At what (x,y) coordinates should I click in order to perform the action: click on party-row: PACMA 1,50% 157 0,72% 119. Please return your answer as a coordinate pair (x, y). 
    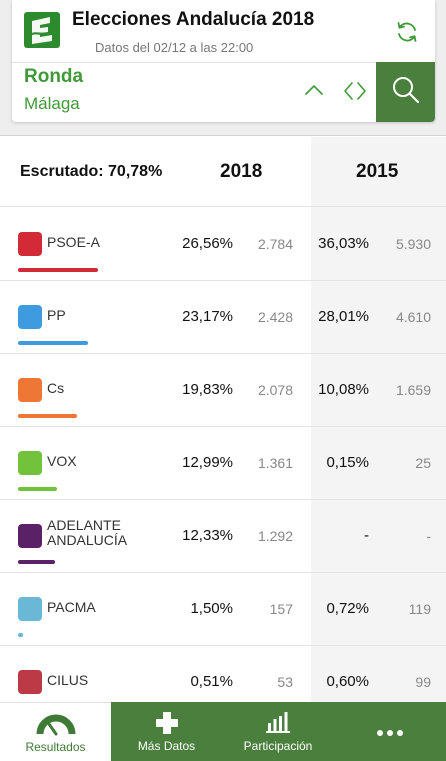
    Looking at the image, I should click on (223, 609).